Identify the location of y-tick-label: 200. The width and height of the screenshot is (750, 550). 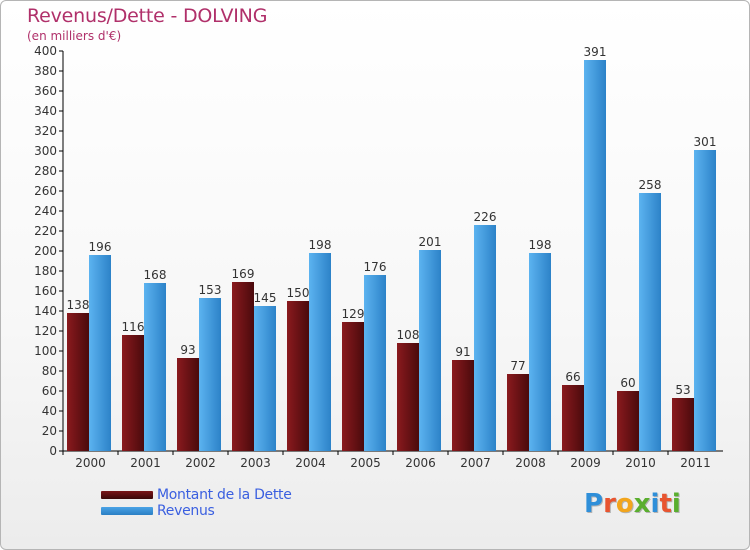
(45, 251).